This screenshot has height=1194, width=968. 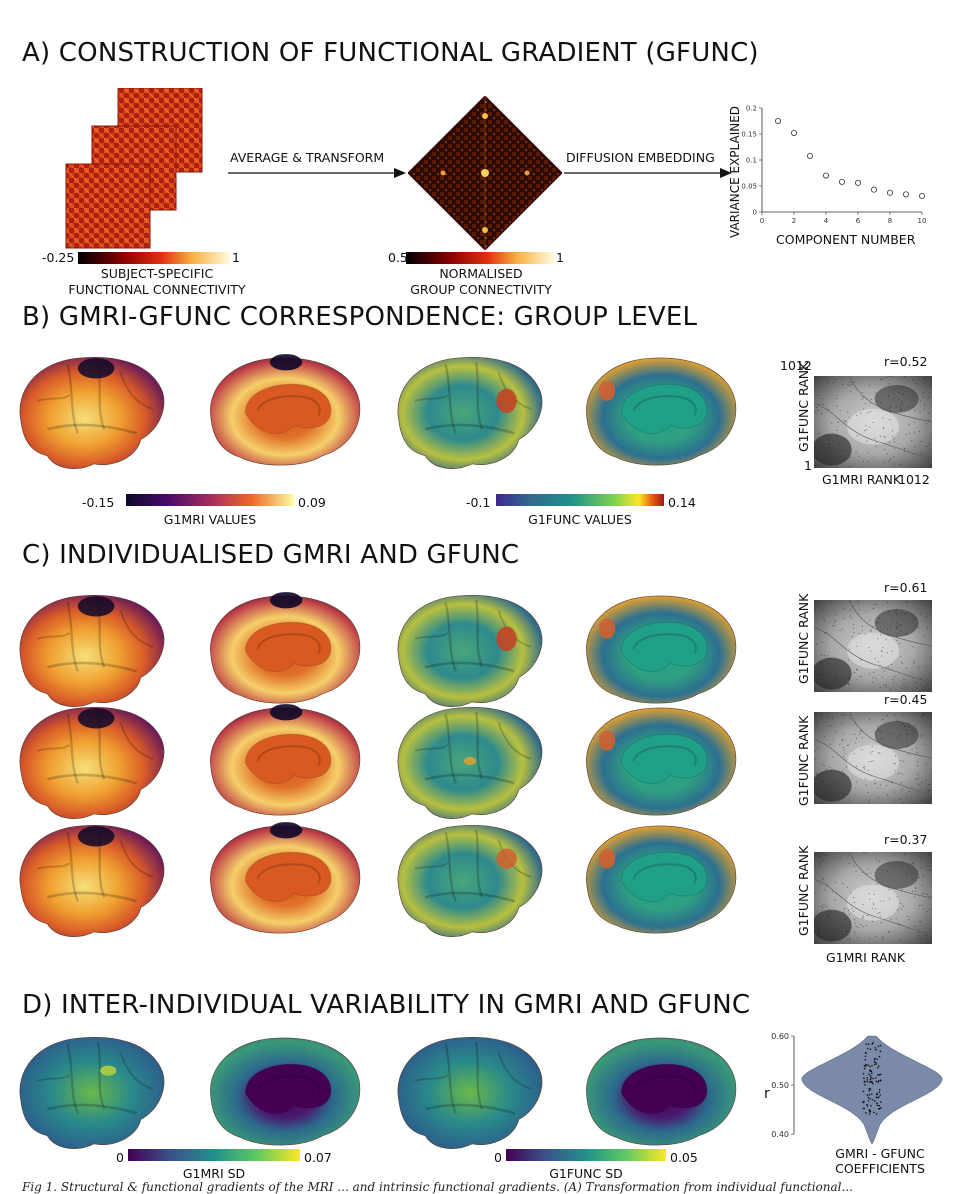 What do you see at coordinates (751, 161) in the screenshot?
I see `scree-y-tick-label: 0.1` at bounding box center [751, 161].